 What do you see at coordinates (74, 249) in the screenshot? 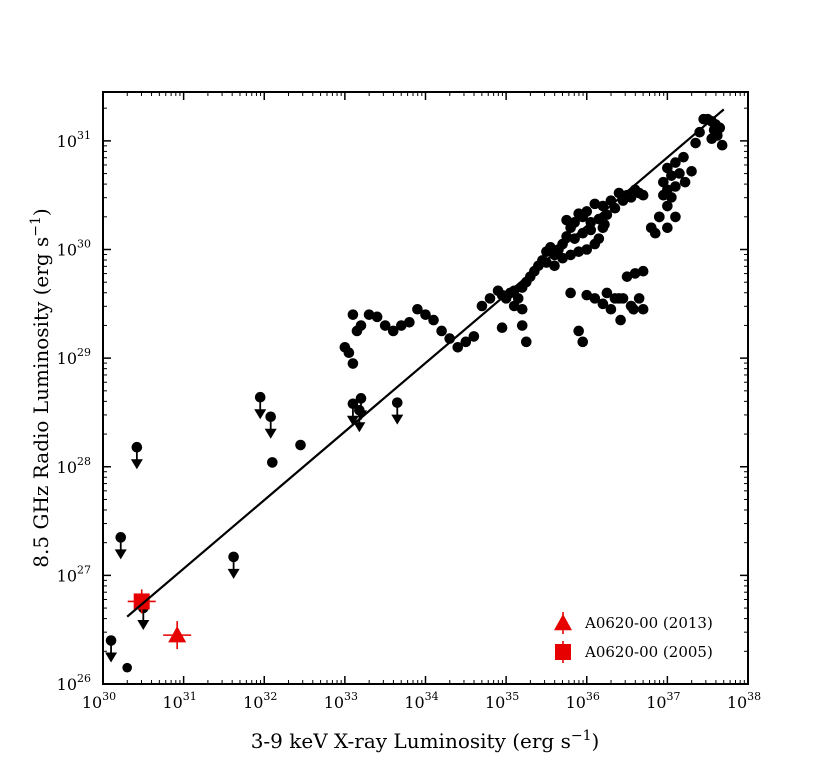
I see `y-tick-label: 1030` at bounding box center [74, 249].